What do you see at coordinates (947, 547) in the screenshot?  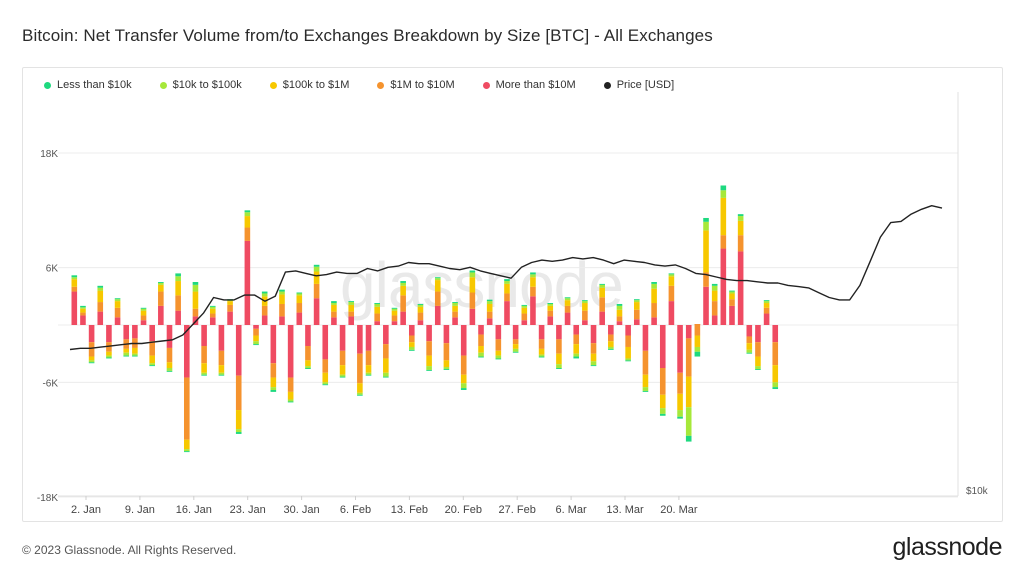 I see `brand-logo: glassnode` at bounding box center [947, 547].